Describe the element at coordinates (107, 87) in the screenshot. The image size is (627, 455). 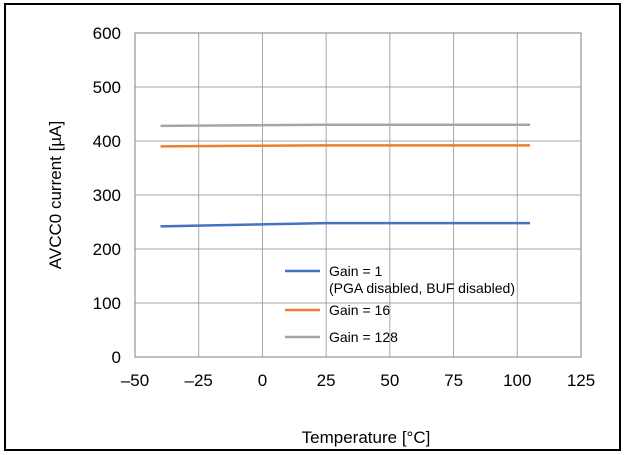
I see `y-tick-label: 500` at that location.